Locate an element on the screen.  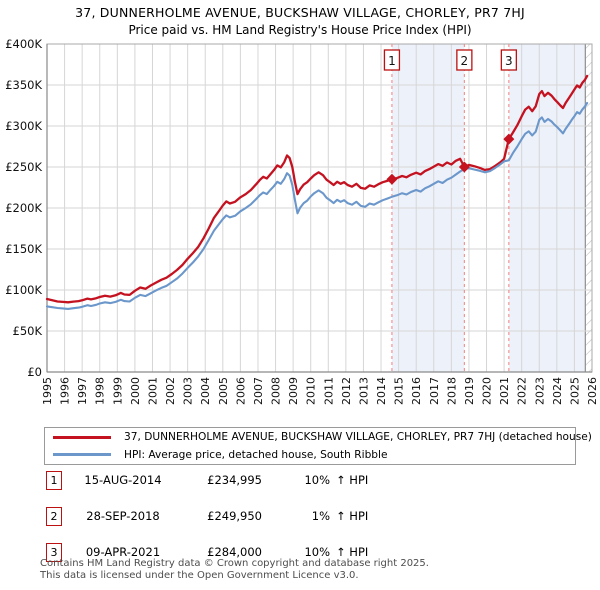
sale-annotation-number-1: 1 is located at coordinates (392, 61).